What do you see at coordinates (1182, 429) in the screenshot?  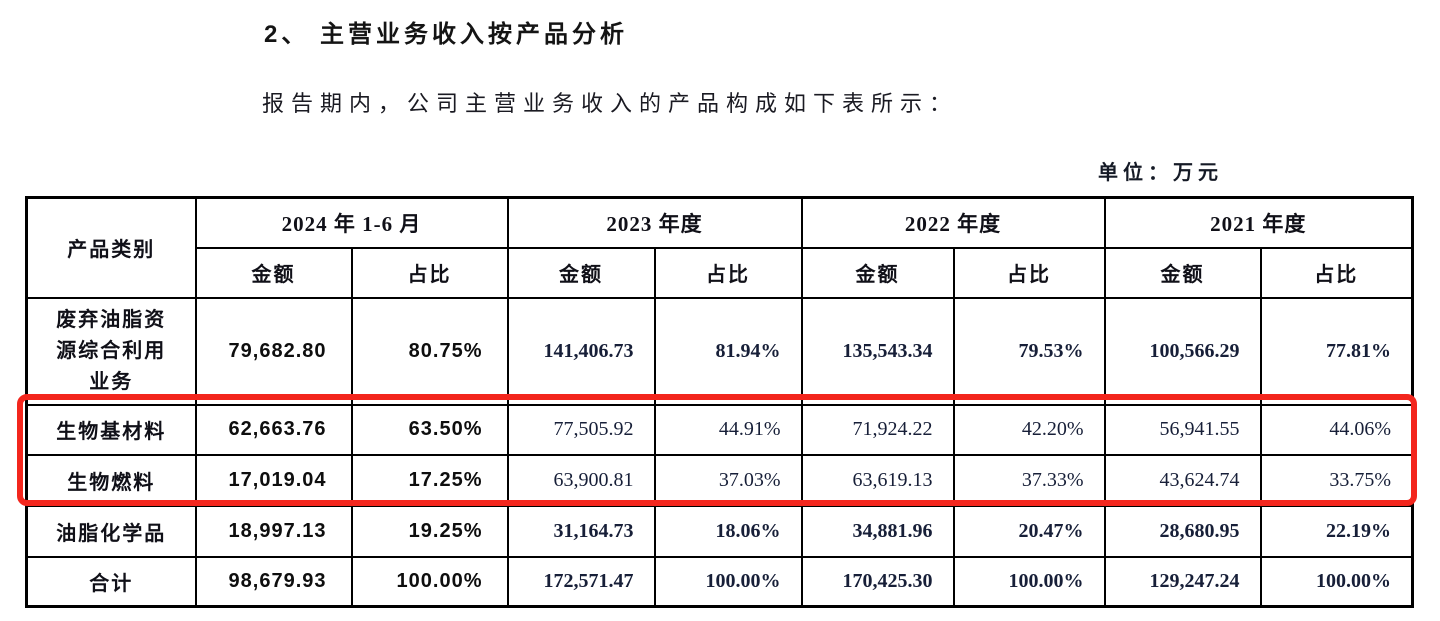 I see `table-cell: 56,941.55` at bounding box center [1182, 429].